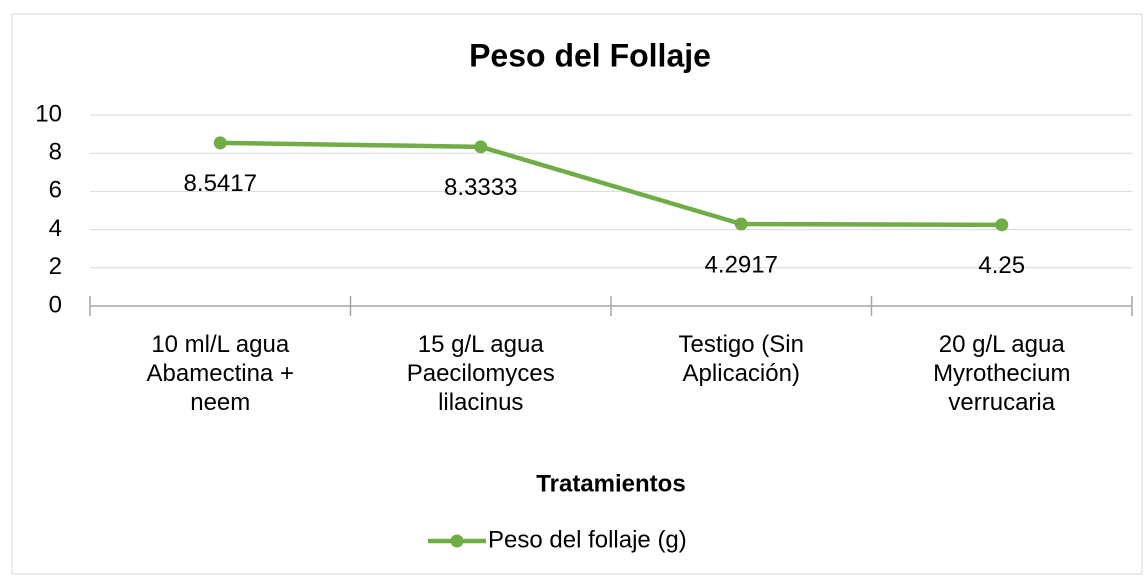 This screenshot has height=576, width=1146. What do you see at coordinates (587, 539) in the screenshot?
I see `legend-label: Peso del follaje (g)` at bounding box center [587, 539].